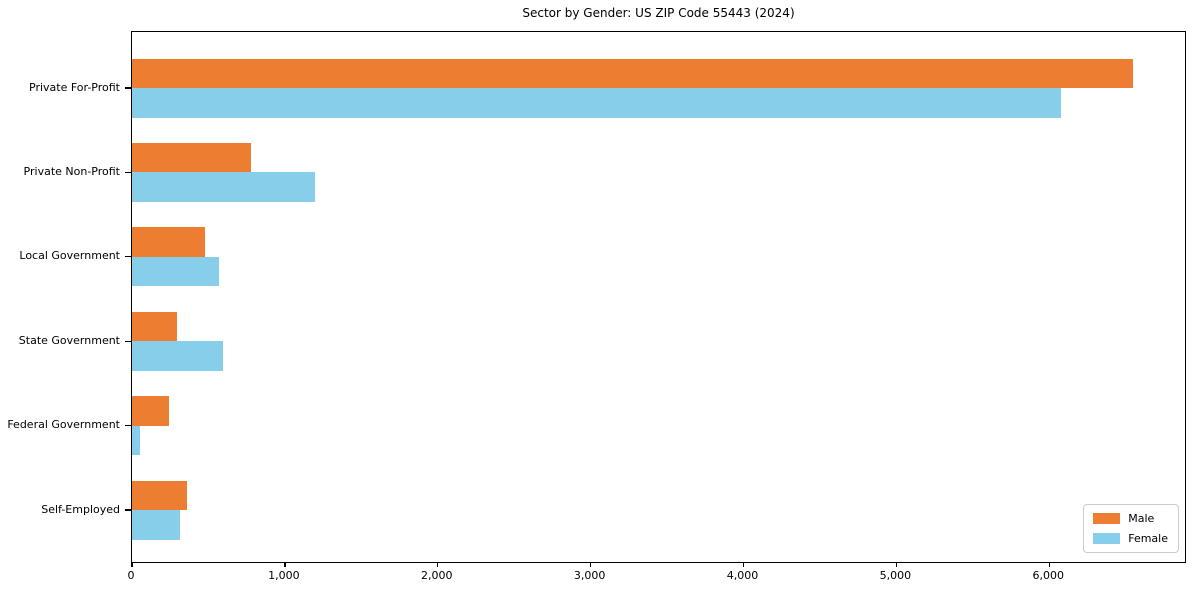 This screenshot has width=1200, height=600. I want to click on bar-female-self-employed, so click(156, 525).